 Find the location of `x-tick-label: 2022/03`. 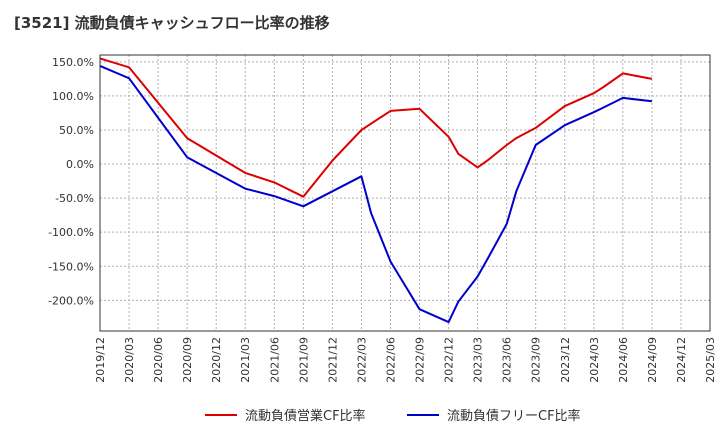

x-tick-label: 2022/03 is located at coordinates (361, 360).